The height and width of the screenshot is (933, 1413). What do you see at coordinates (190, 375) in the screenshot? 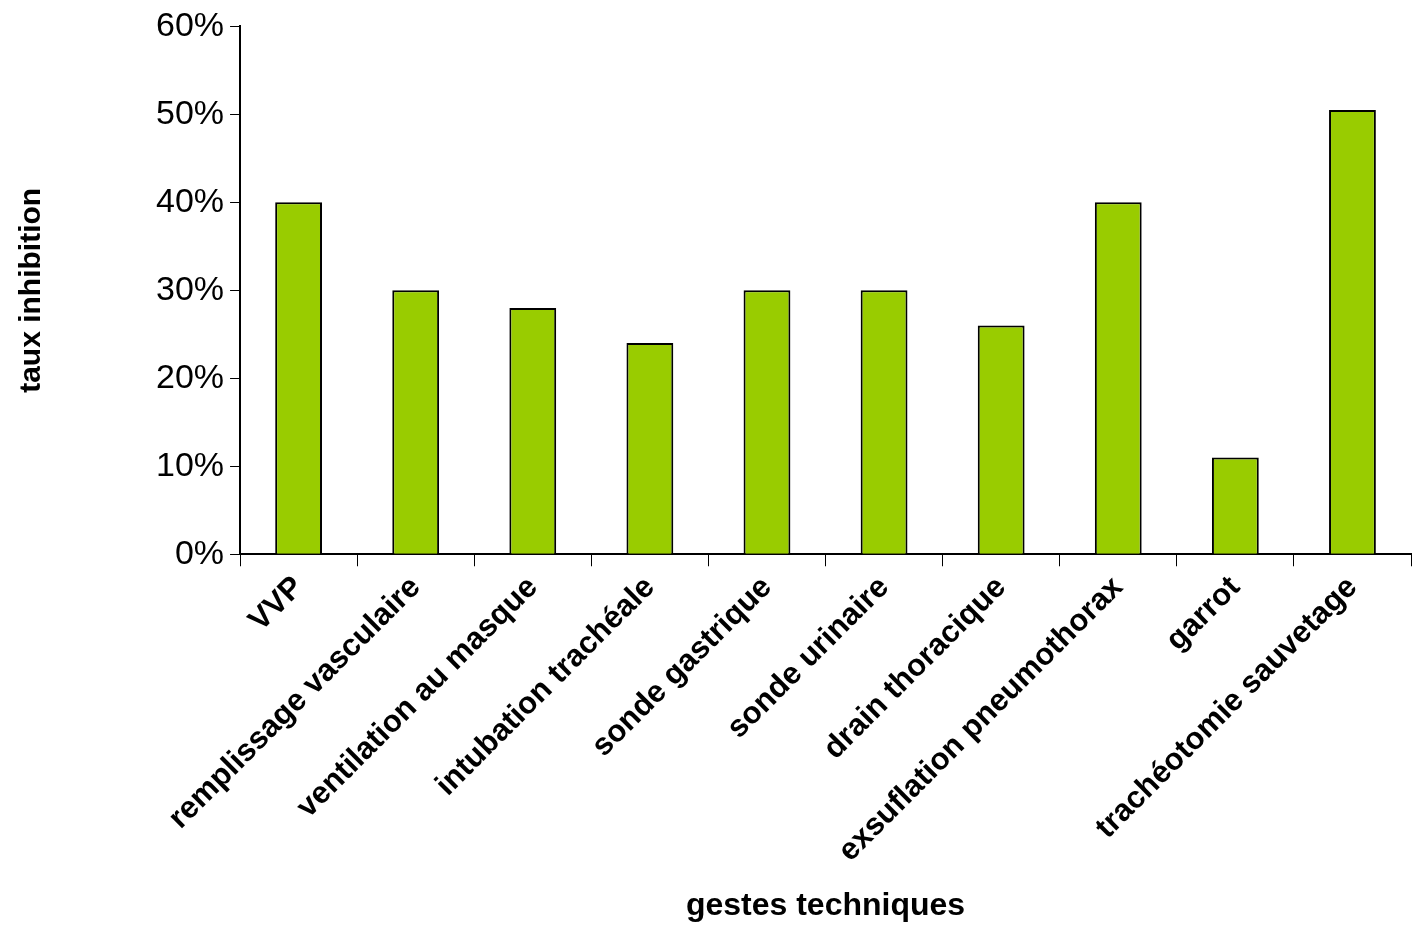
I see `y-tick-label: 20%` at bounding box center [190, 375].